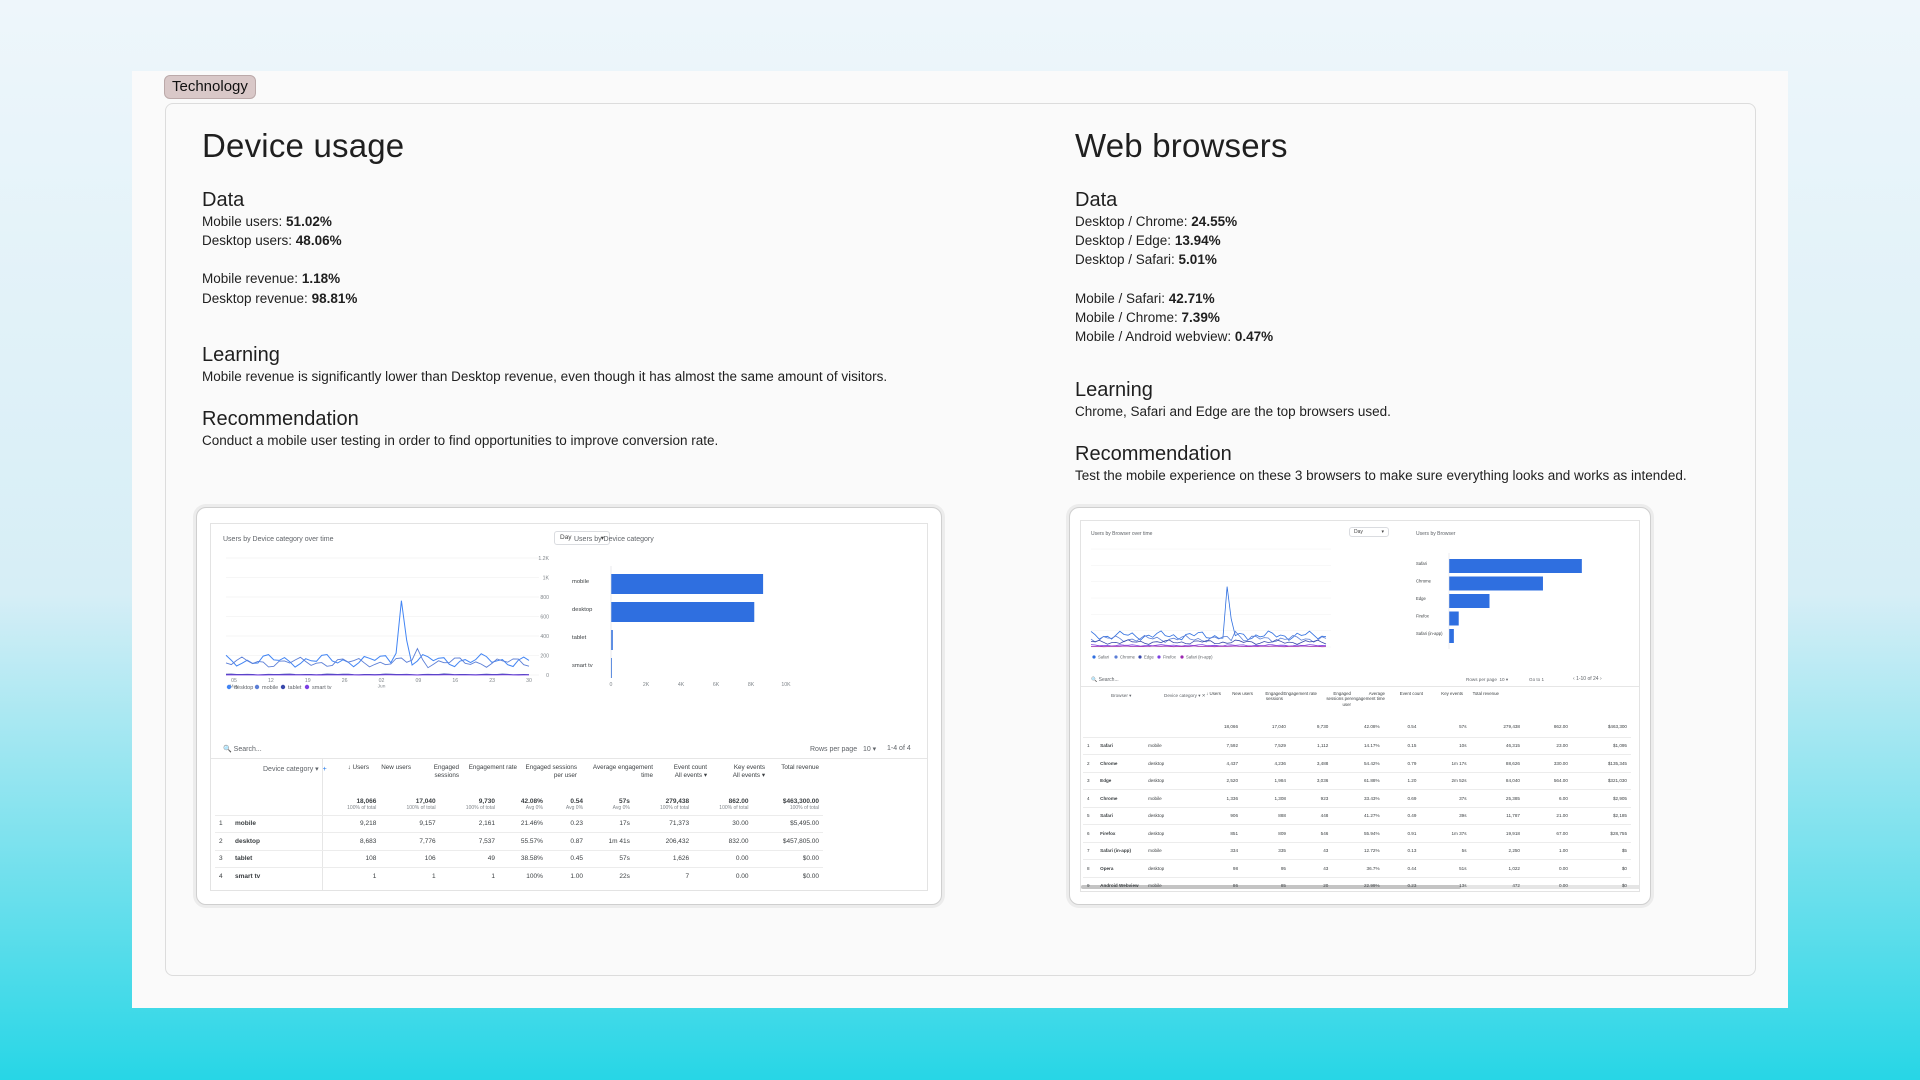 The image size is (1920, 1080). What do you see at coordinates (749, 767) in the screenshot?
I see `header-label: Key events` at bounding box center [749, 767].